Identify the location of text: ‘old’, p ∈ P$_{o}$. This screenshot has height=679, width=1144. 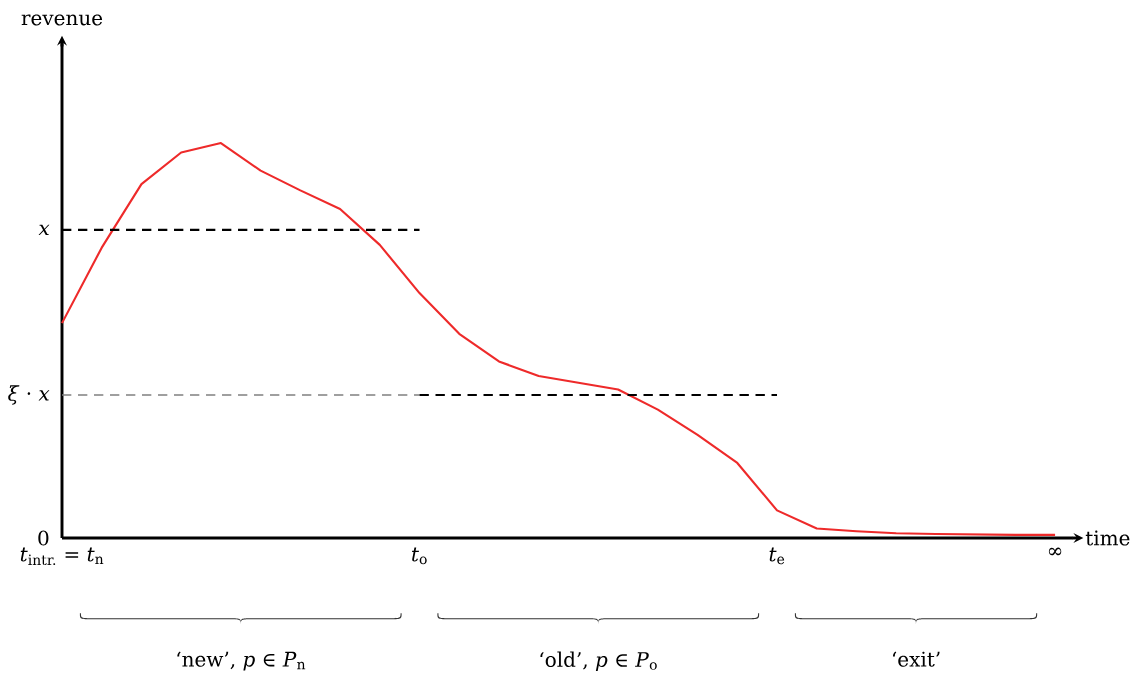
(598, 661).